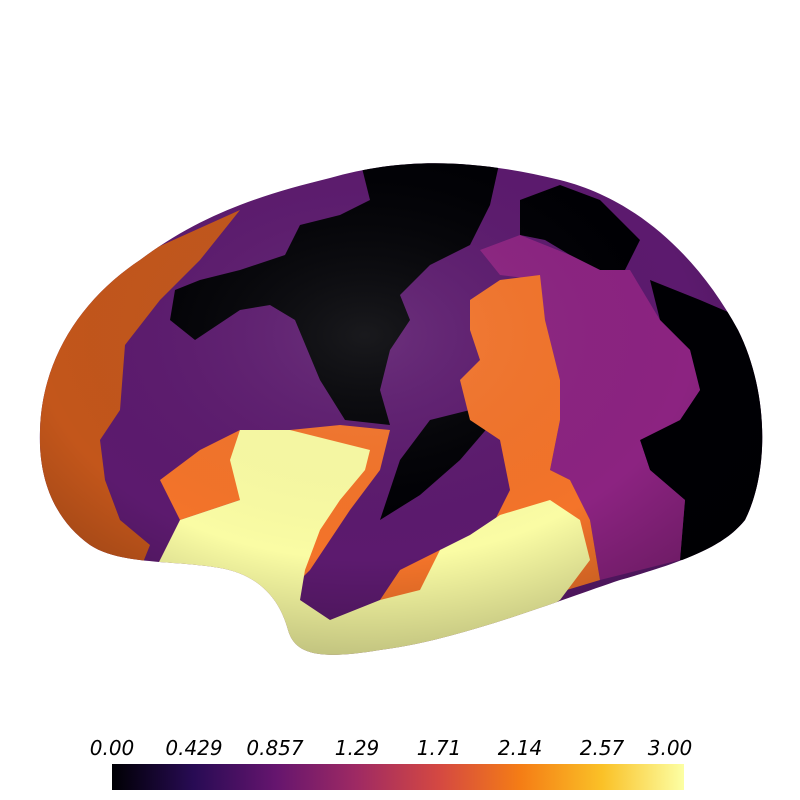  Describe the element at coordinates (398, 777) in the screenshot. I see `colorbar-gradient` at that location.